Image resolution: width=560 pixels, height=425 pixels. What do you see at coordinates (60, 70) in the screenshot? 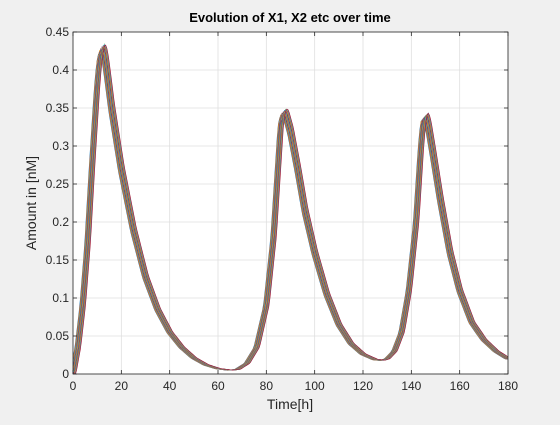
I see `y-tick-label: 0.4` at bounding box center [60, 70].